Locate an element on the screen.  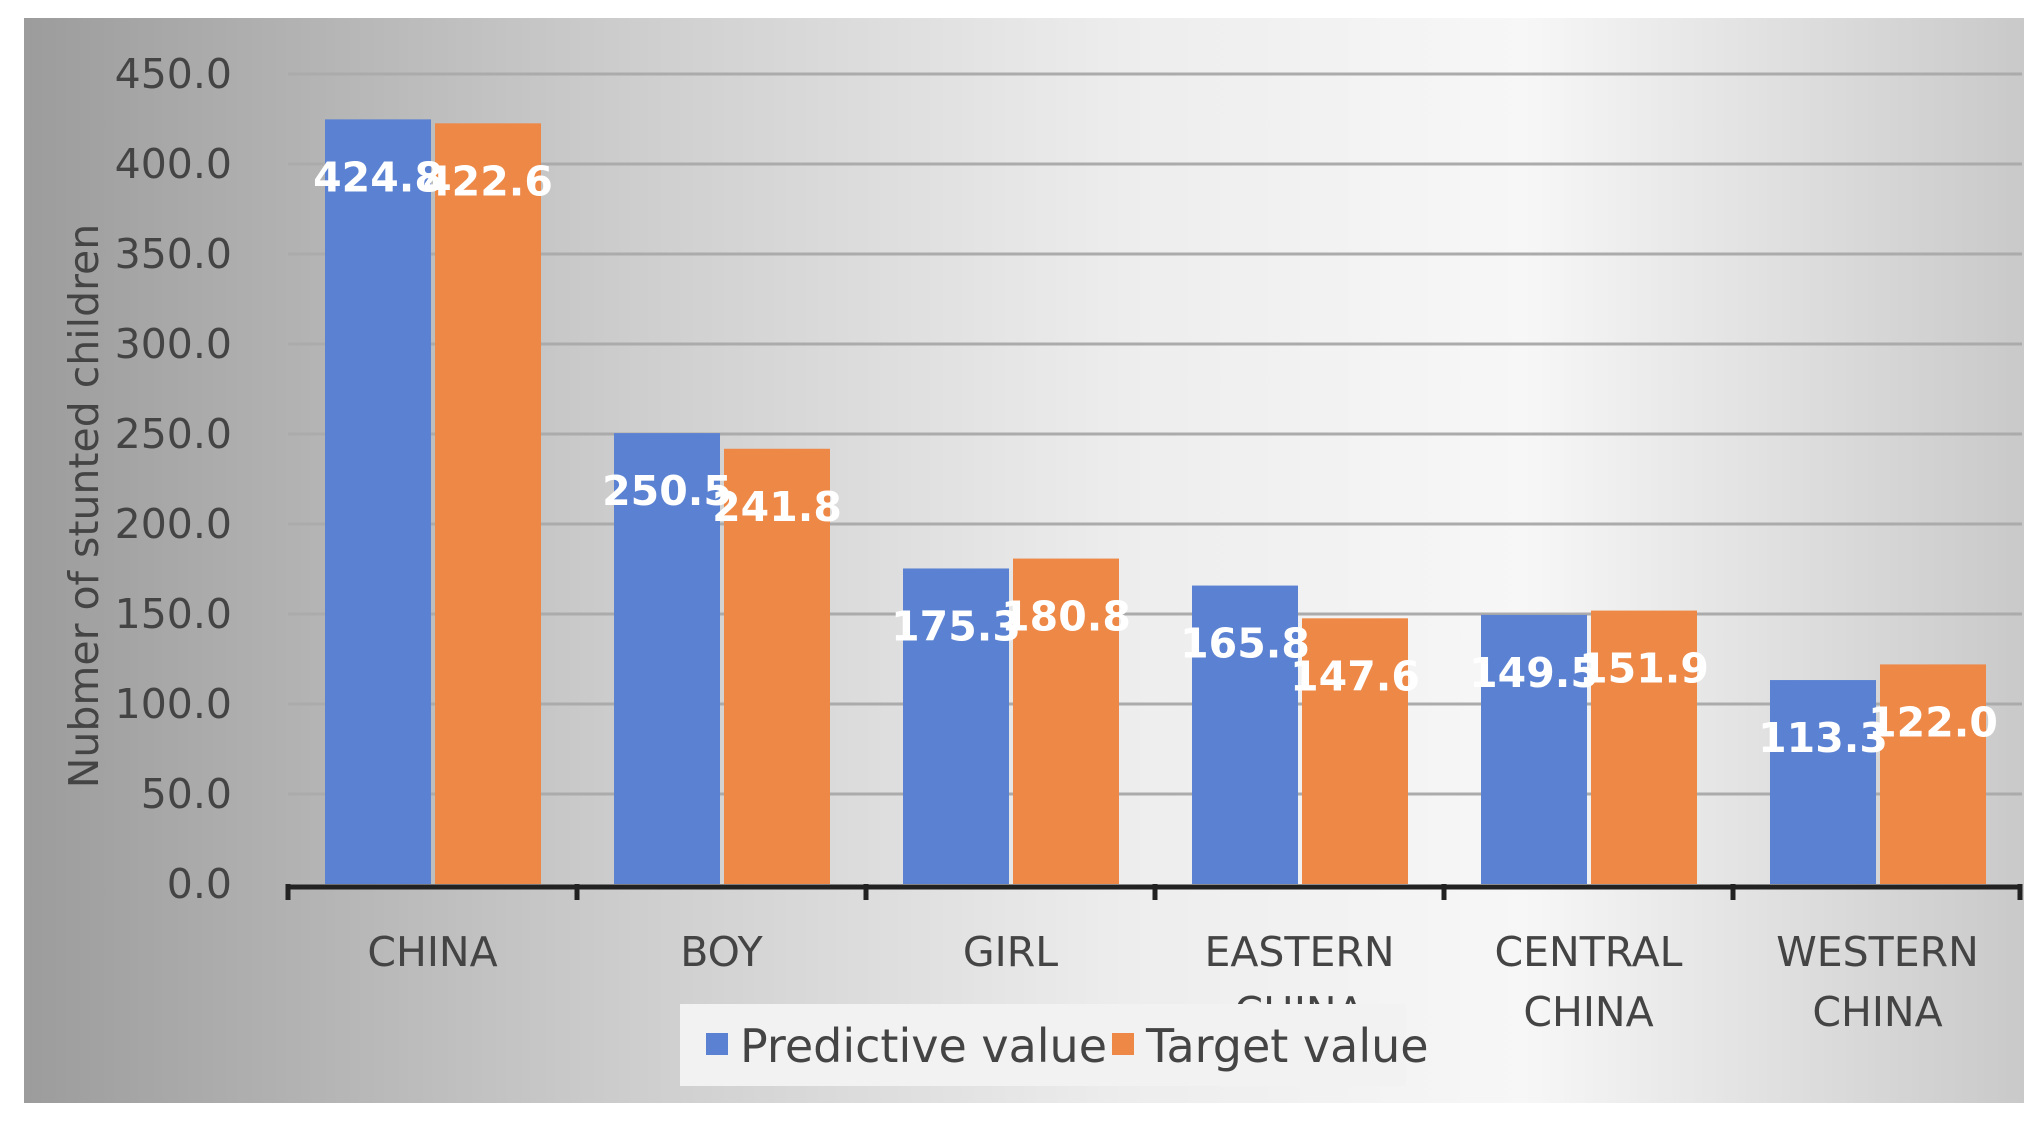
legend-swatch-target is located at coordinates (1123, 1044).